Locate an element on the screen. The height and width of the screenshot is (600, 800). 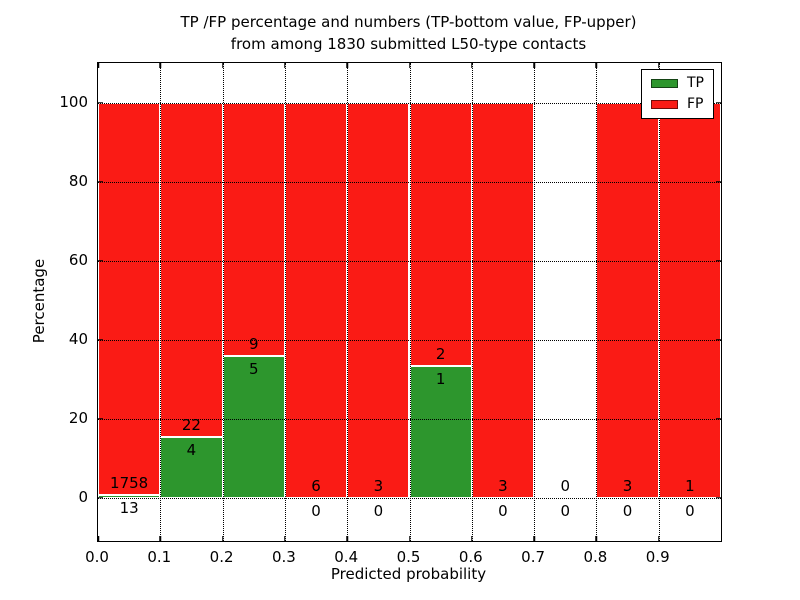
y-tick-label: 0 is located at coordinates (83, 496).